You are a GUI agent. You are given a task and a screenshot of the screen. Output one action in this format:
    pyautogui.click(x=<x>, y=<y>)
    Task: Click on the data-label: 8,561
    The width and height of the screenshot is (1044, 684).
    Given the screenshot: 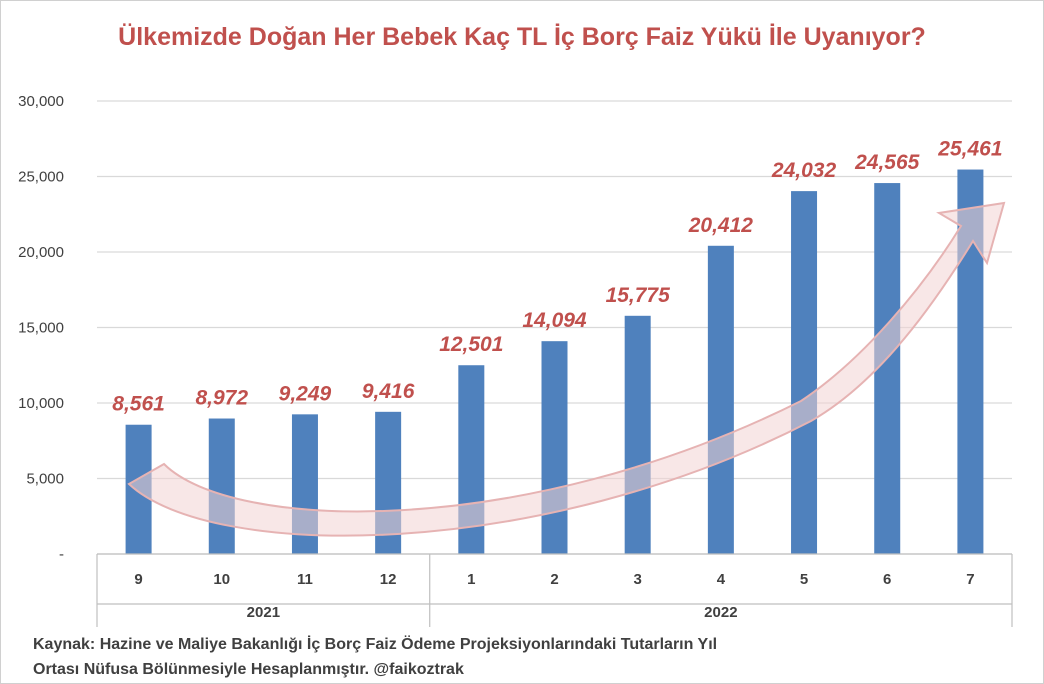 What is the action you would take?
    pyautogui.click(x=138, y=404)
    